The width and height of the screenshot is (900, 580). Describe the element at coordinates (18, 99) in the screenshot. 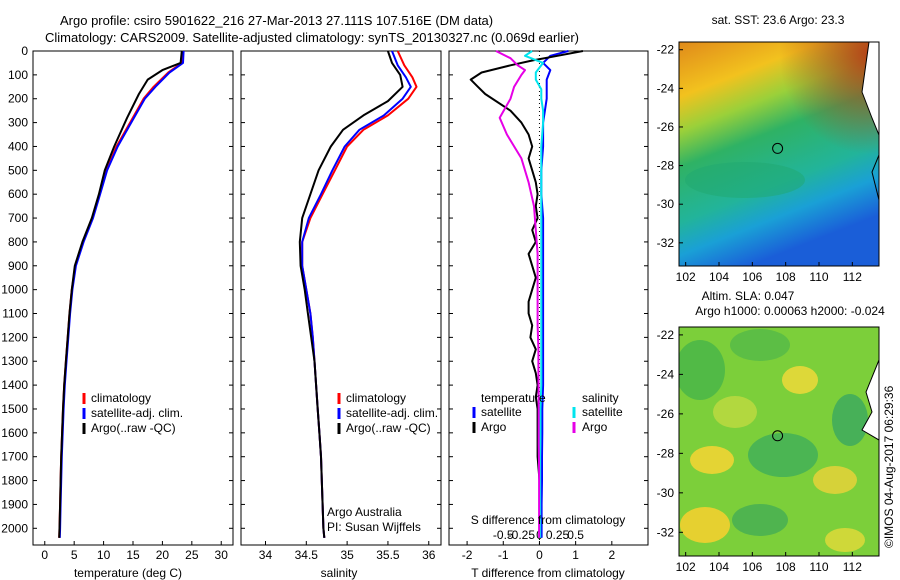

I see `depth-tick-label: 200` at that location.